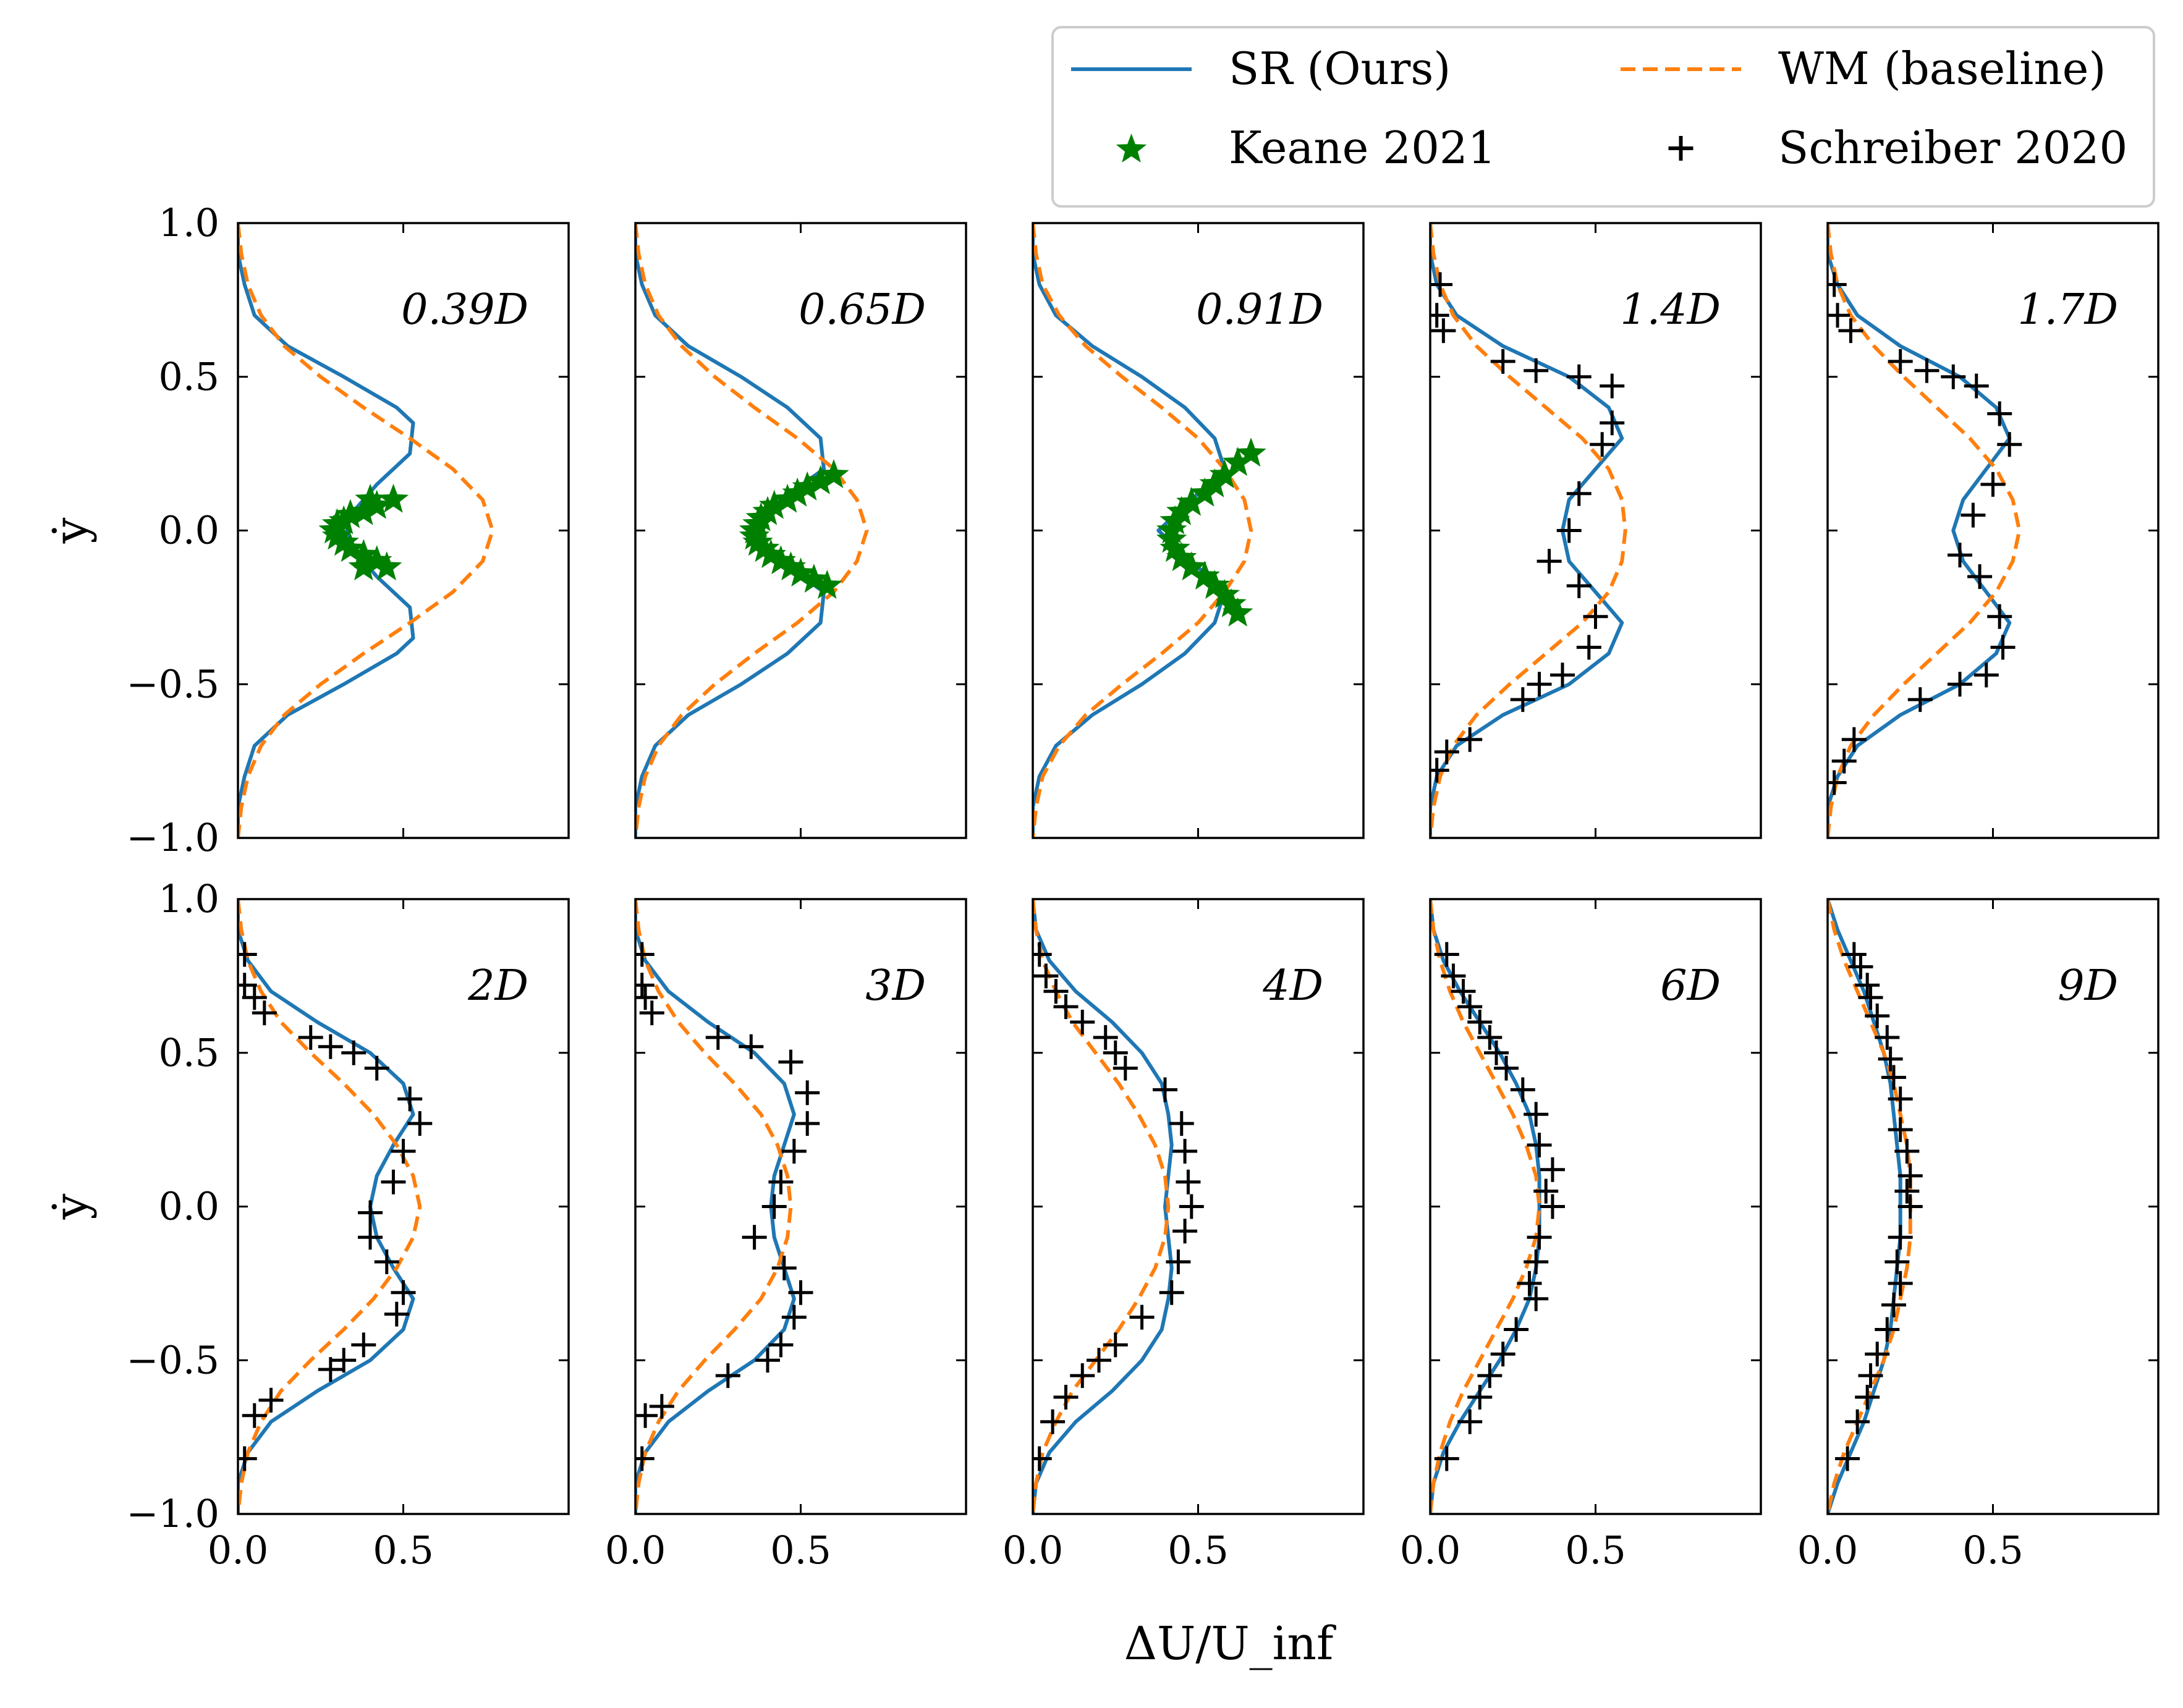 This screenshot has height=1708, width=2183. I want to click on panel-9d-series, so click(1875, 1206).